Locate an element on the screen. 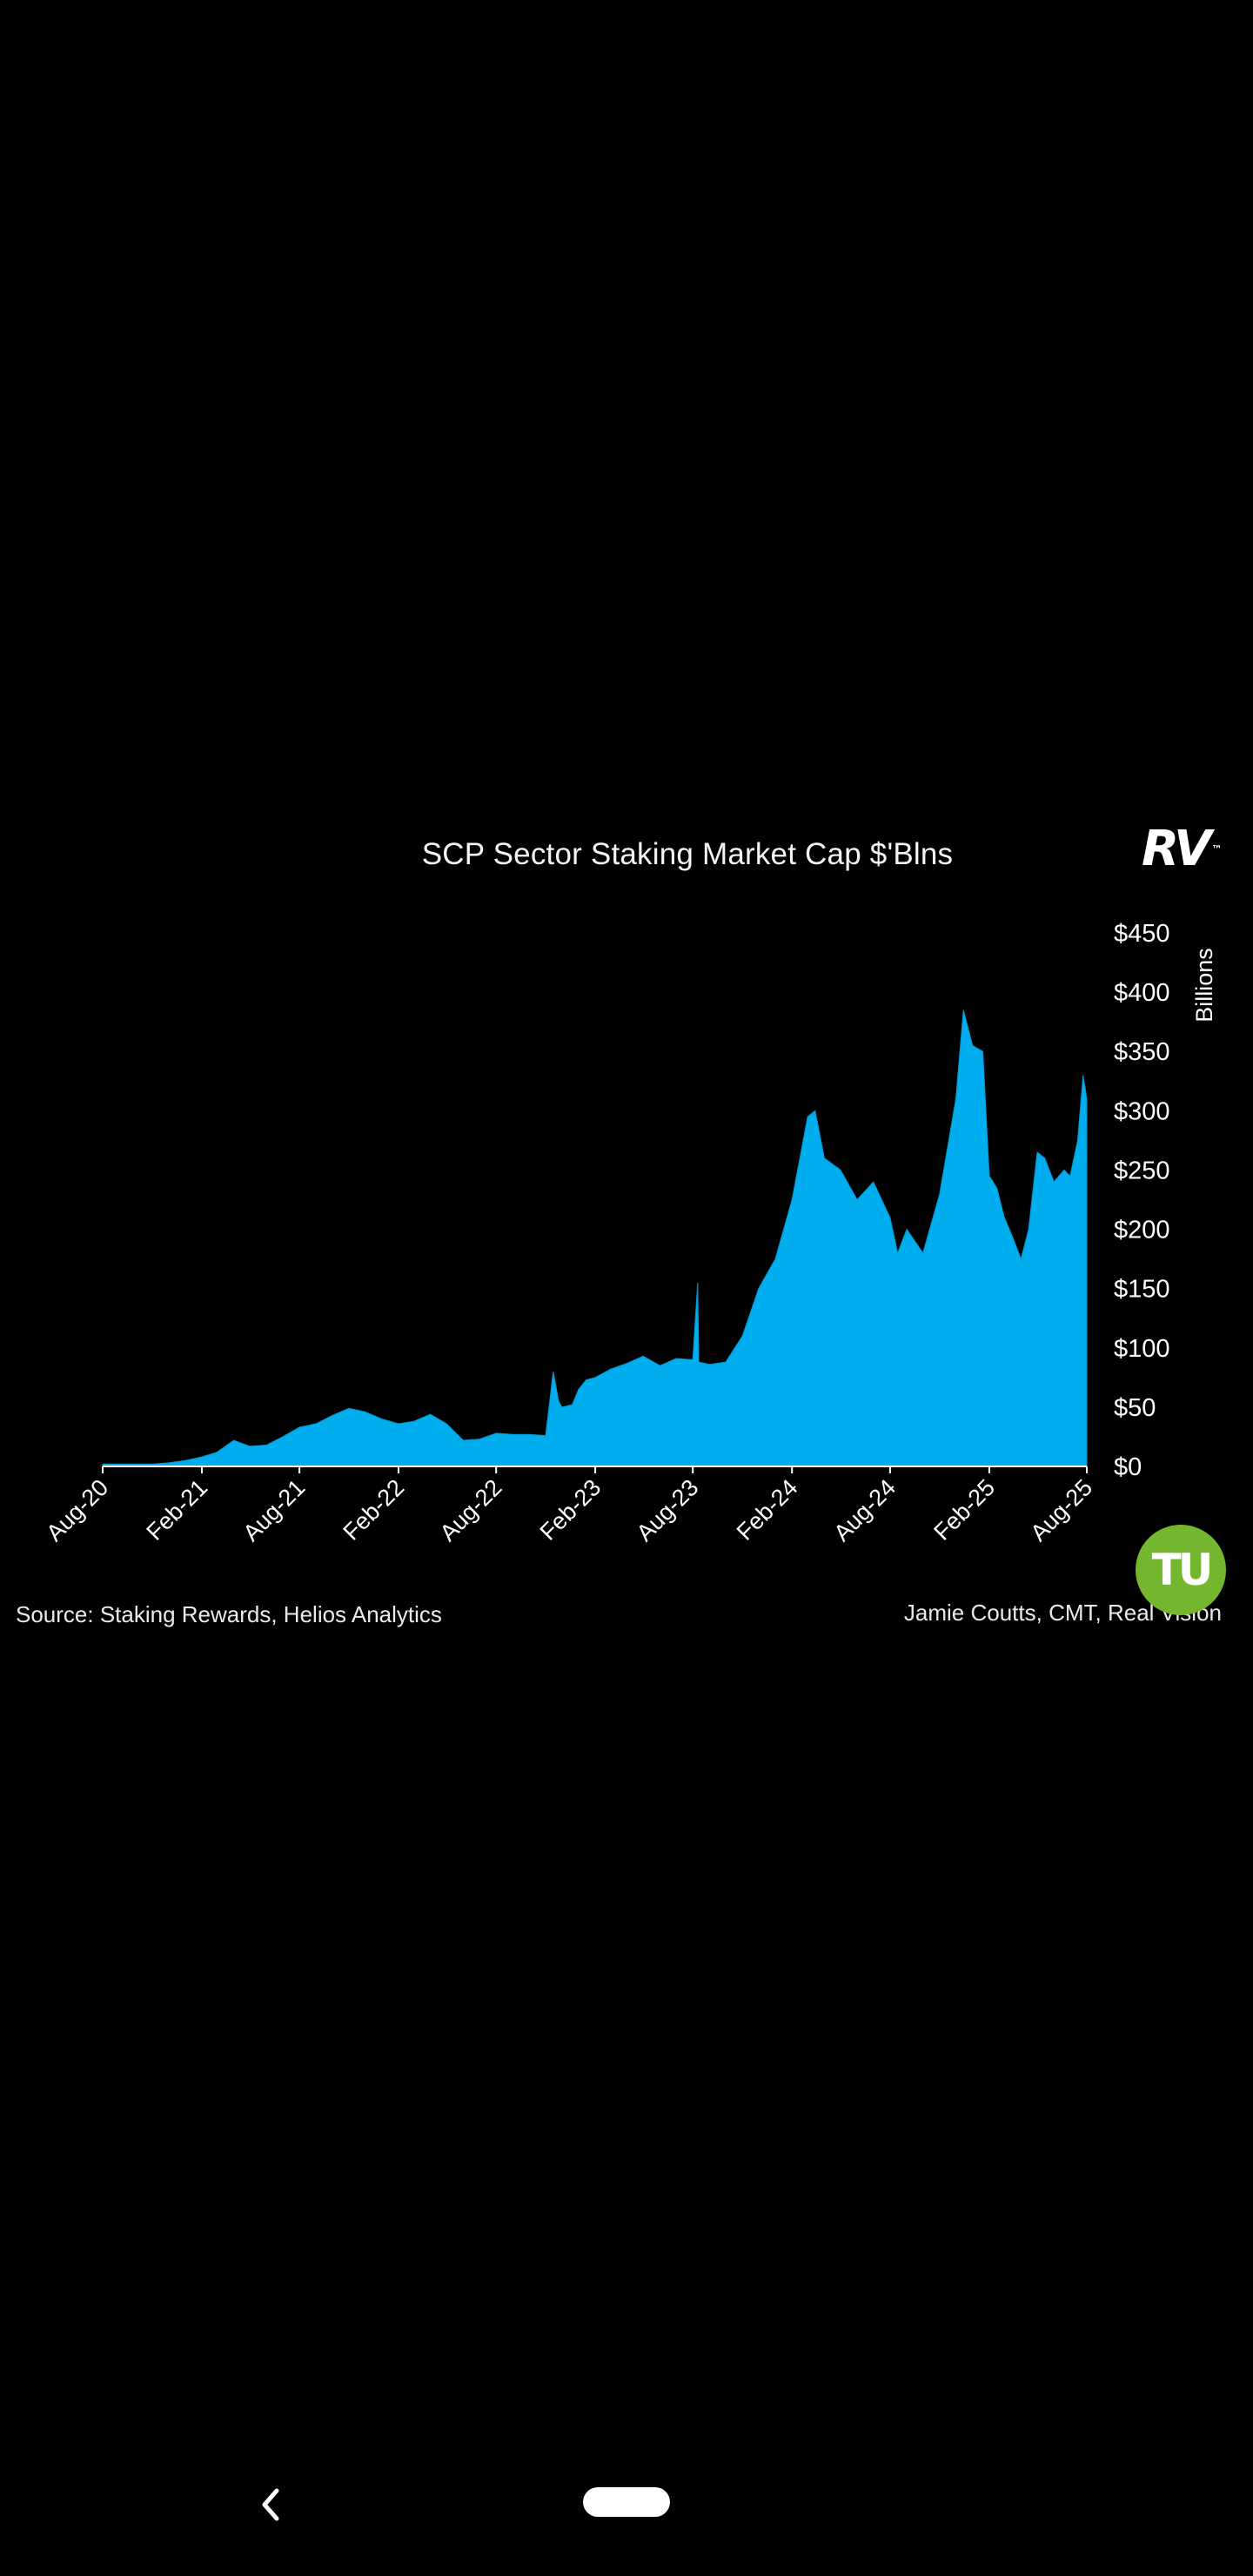 This screenshot has width=1253, height=2576. y-tick-label: $50 is located at coordinates (1135, 1408).